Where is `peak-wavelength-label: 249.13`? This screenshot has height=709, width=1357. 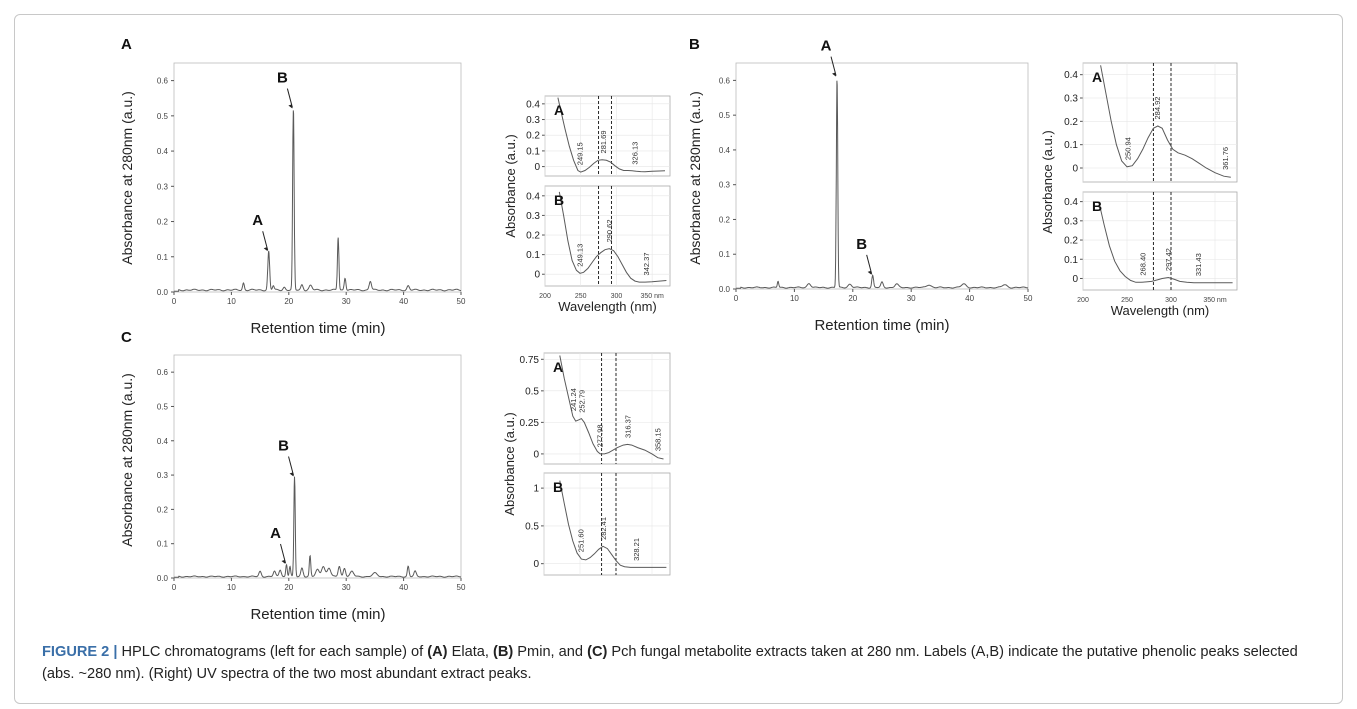
peak-wavelength-label: 249.13 is located at coordinates (580, 255).